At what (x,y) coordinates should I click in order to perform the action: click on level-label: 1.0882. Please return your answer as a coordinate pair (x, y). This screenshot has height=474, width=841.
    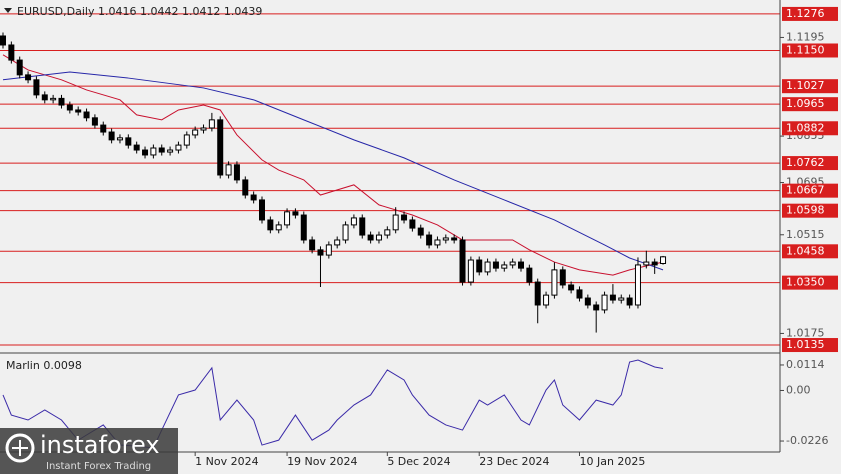
    Looking at the image, I should click on (805, 127).